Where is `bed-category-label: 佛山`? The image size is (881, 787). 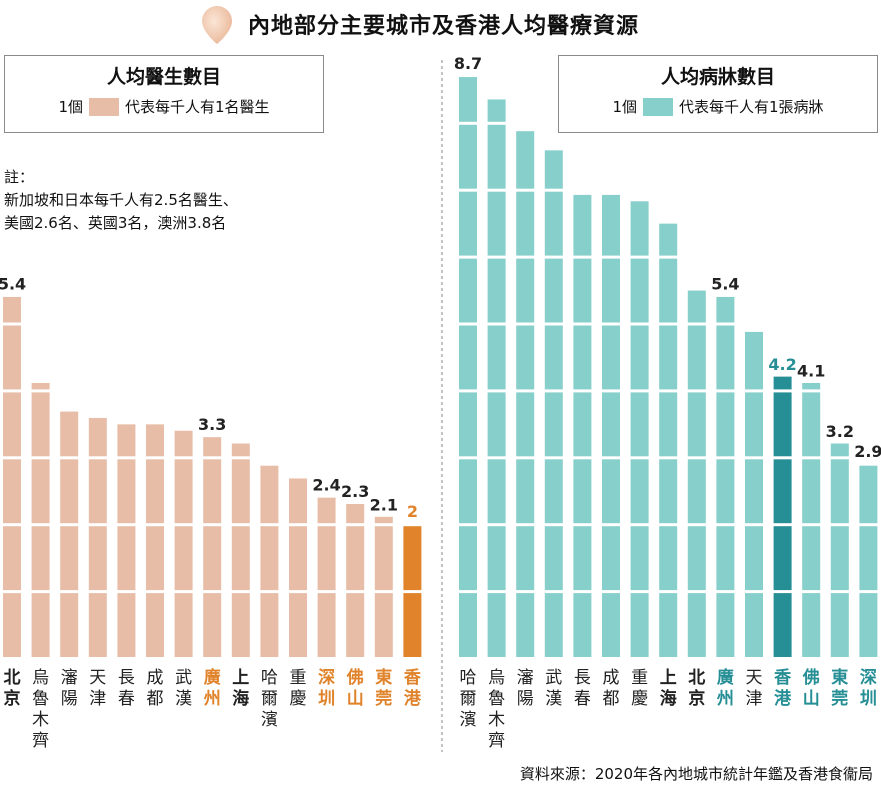 bed-category-label: 佛山 is located at coordinates (811, 688).